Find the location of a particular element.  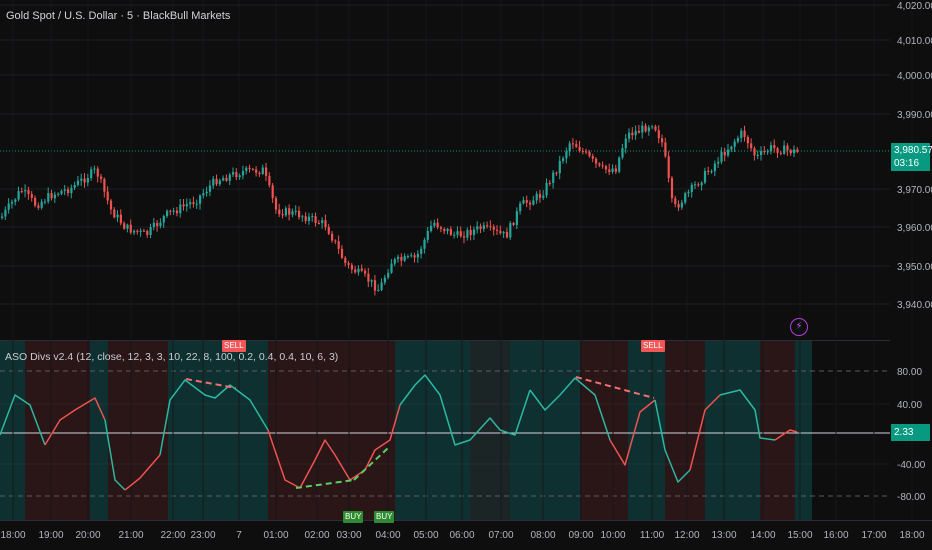

time-tick-label: 08:00 is located at coordinates (542, 535).